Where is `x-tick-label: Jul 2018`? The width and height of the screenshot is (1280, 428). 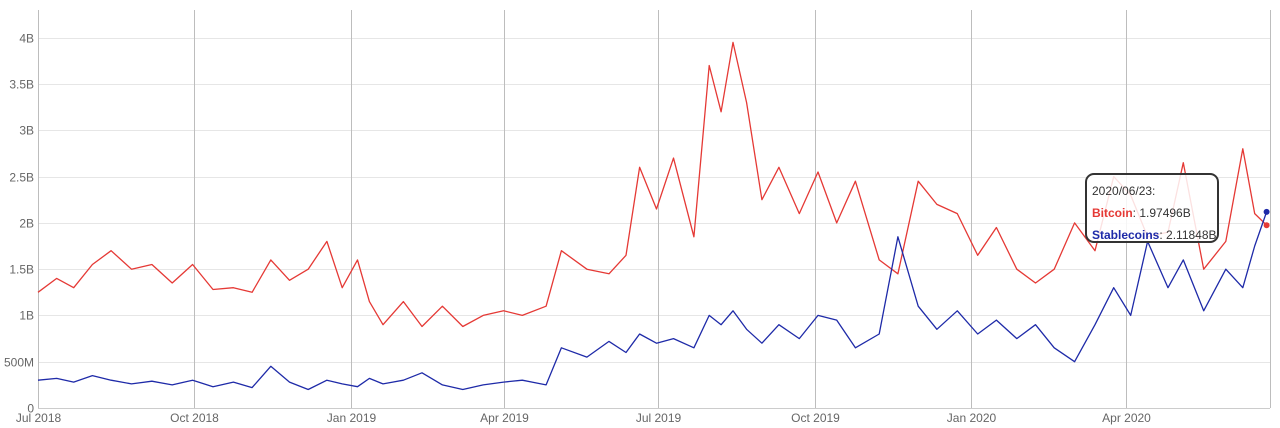 x-tick-label: Jul 2018 is located at coordinates (39, 418).